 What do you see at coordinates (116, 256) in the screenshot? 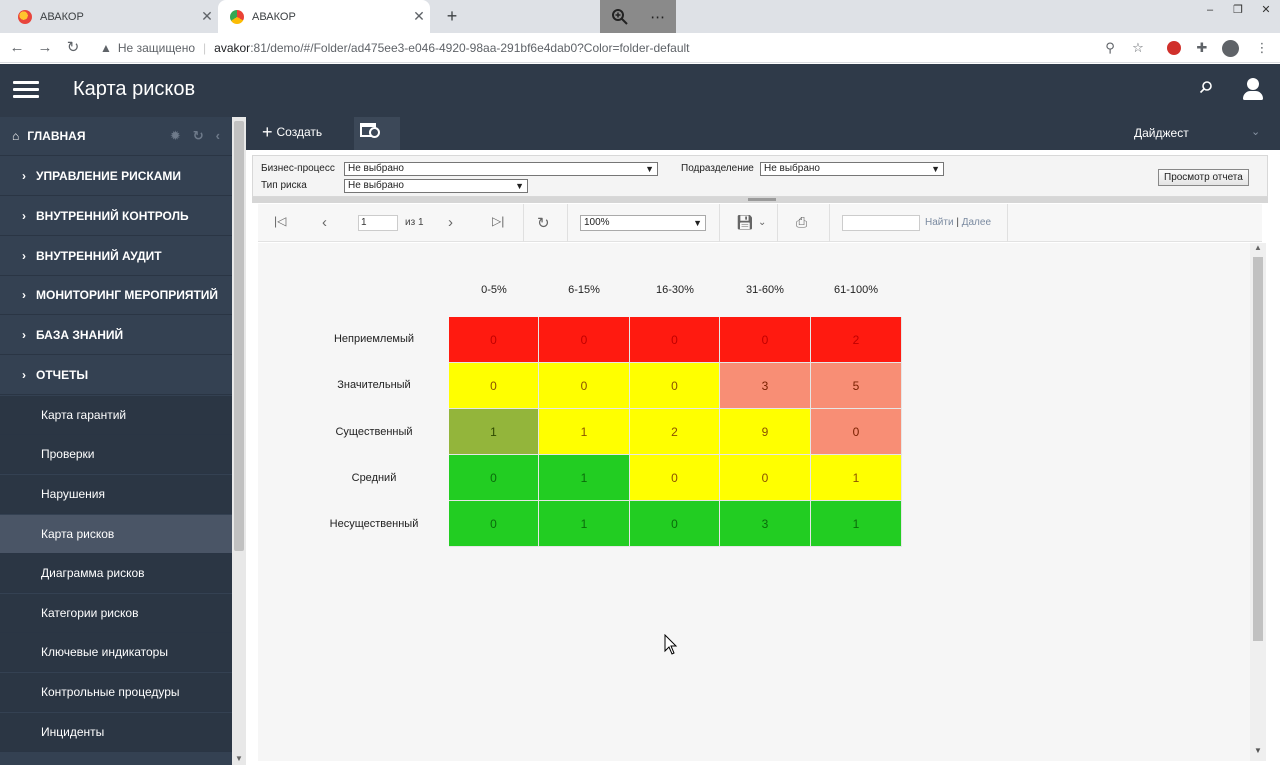
I see `sidebar-section-internal-audit: › ВНУТРЕННИЙ АУДИТ` at bounding box center [116, 256].